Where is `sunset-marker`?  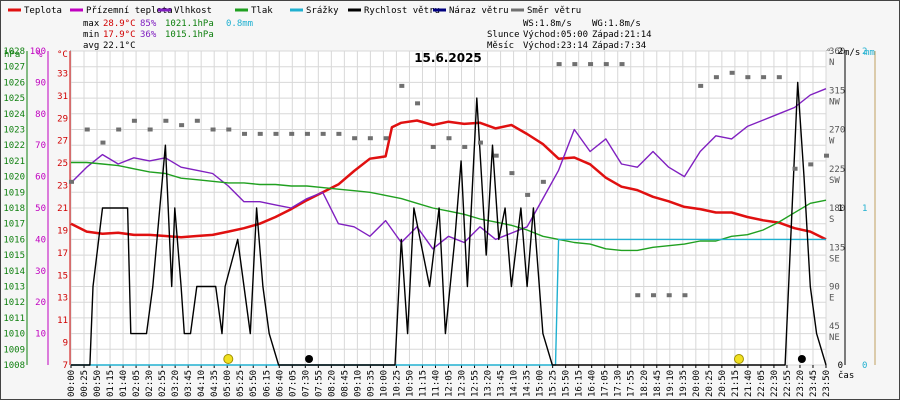
sunset-marker is located at coordinates (738, 359).